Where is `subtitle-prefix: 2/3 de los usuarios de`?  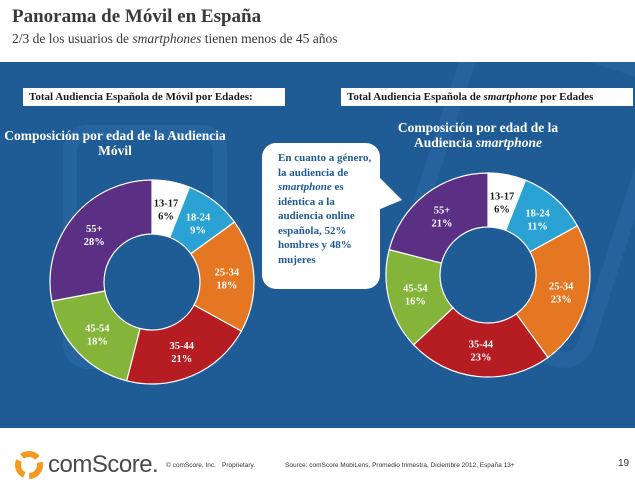
subtitle-prefix: 2/3 de los usuarios de is located at coordinates (72, 38).